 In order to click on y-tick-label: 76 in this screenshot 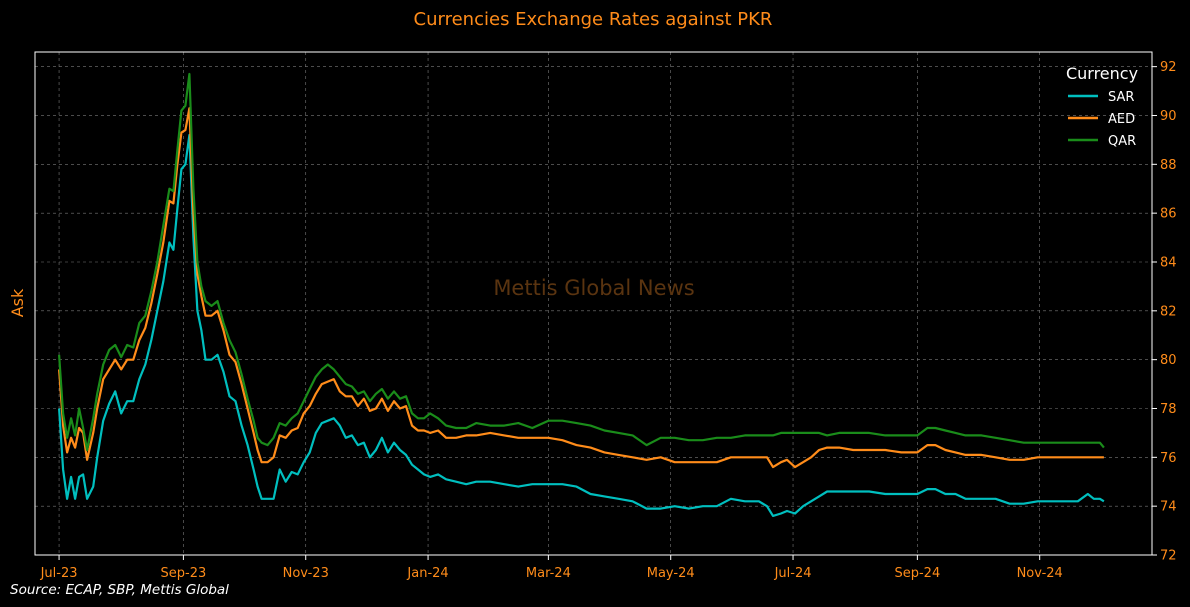, I will do `click(1168, 458)`.